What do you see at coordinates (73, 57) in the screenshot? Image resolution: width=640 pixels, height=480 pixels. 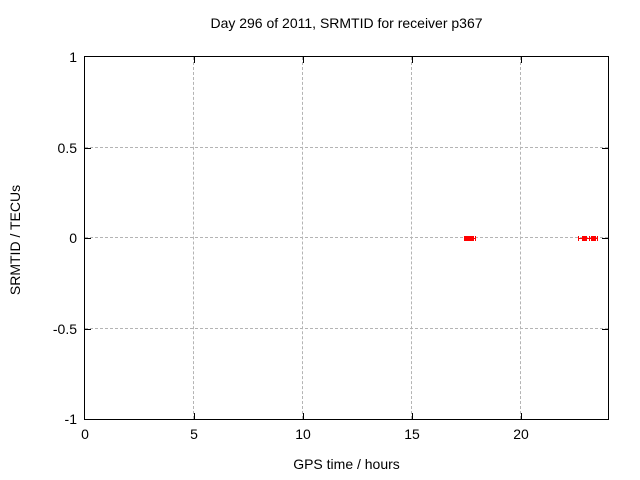 I see `y-tick-label: 1` at bounding box center [73, 57].